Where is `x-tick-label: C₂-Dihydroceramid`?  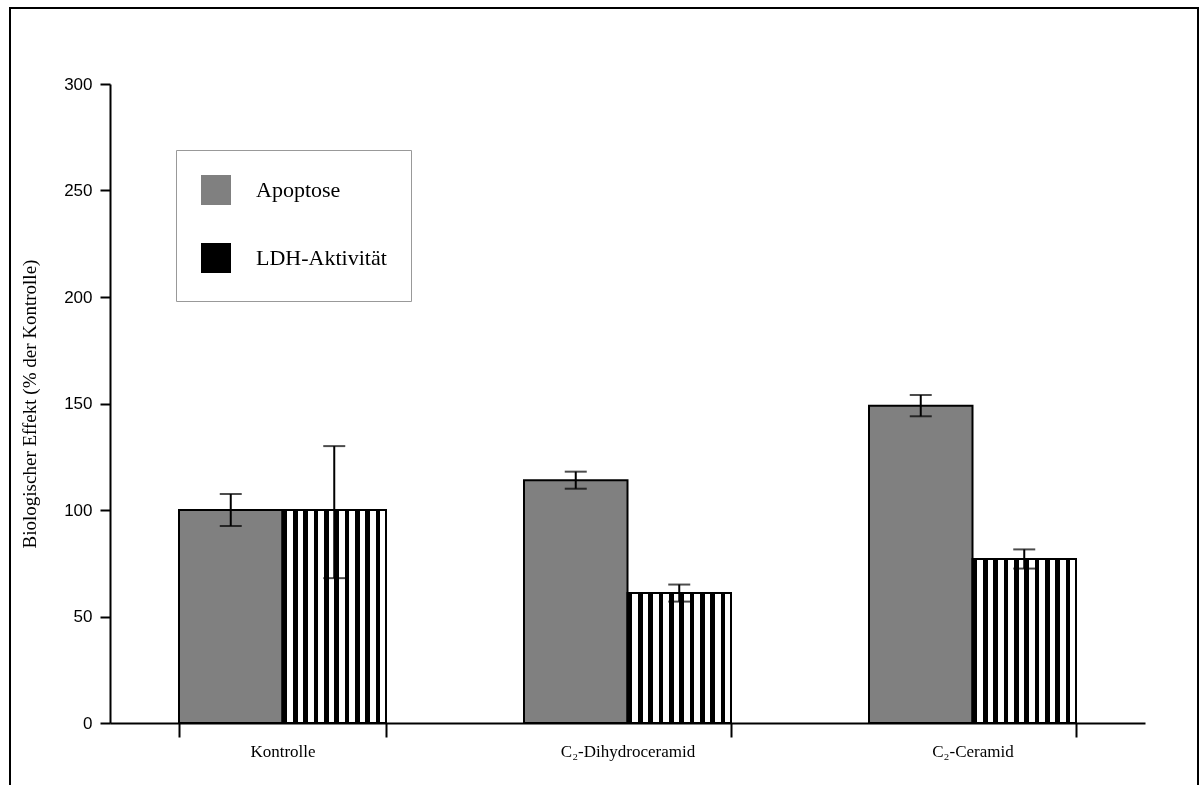
x-tick-label: C₂-Dihydroceramid is located at coordinates (628, 751).